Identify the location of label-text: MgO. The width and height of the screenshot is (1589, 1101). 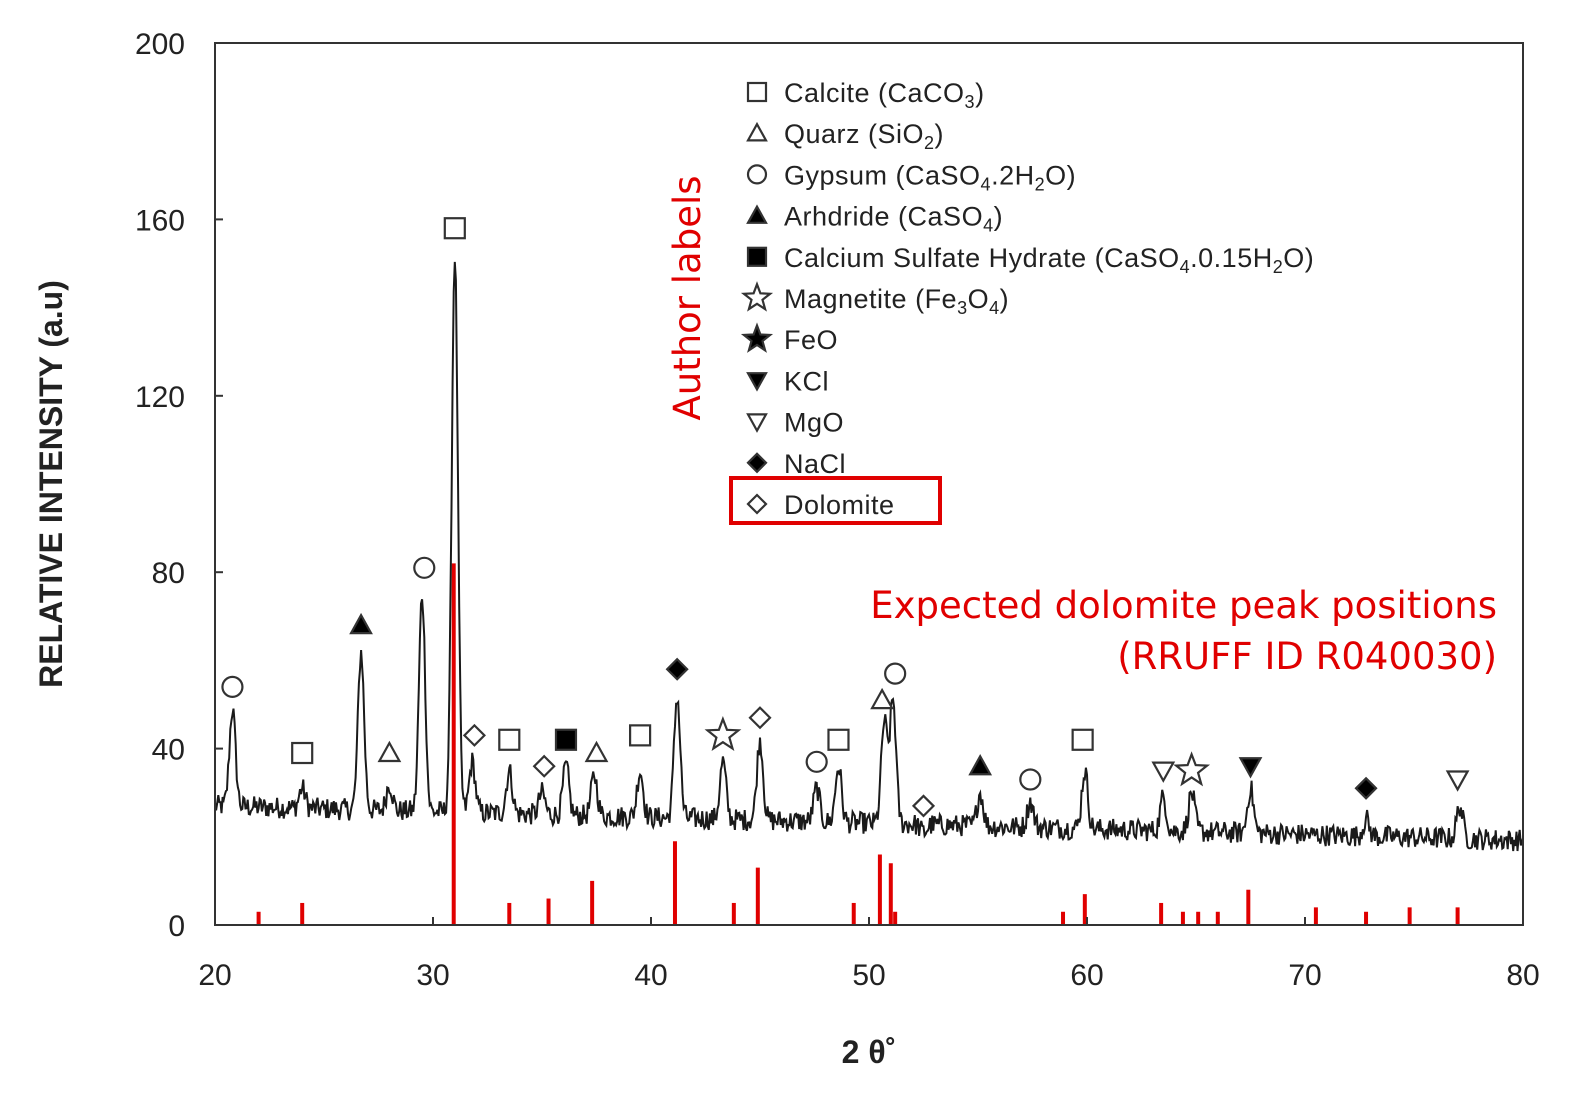
(814, 423).